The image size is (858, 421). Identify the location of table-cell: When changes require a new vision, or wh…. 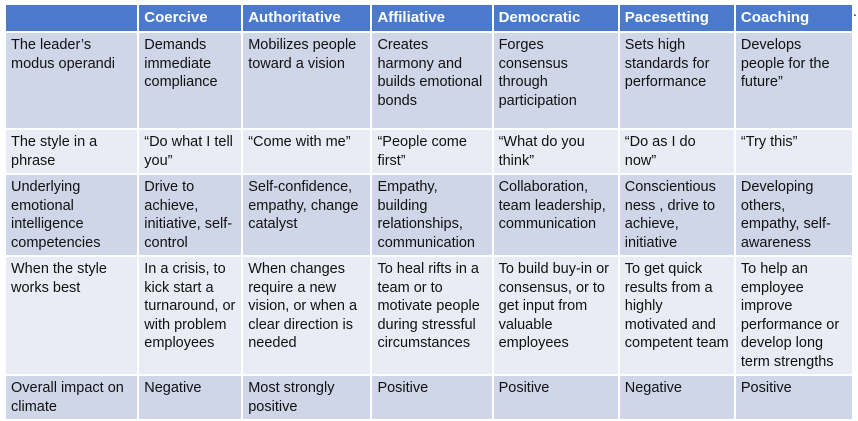
(307, 315).